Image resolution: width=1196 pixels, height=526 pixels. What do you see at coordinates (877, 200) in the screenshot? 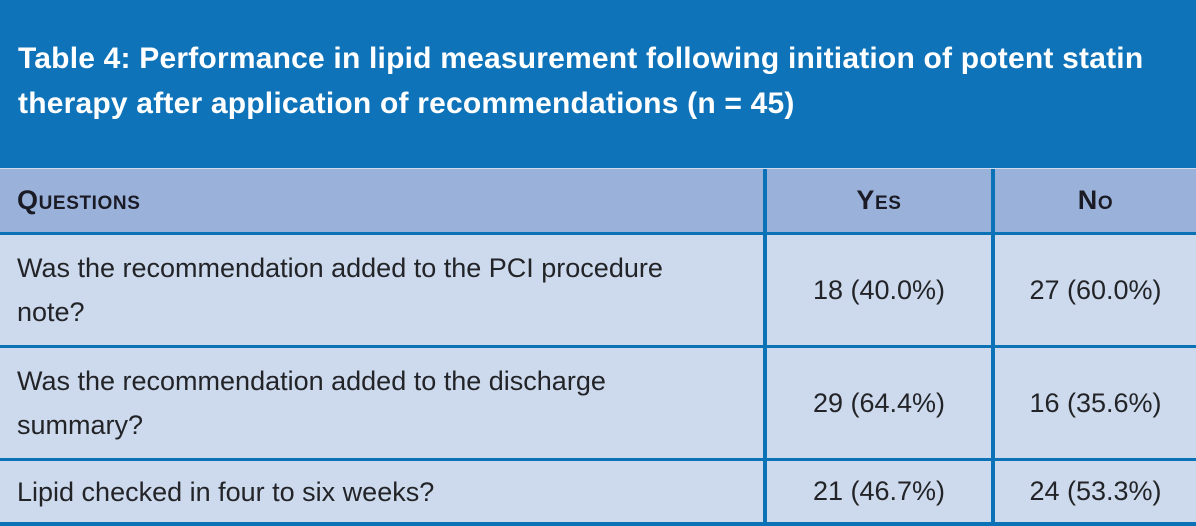
I see `column-header-yes: Yes` at bounding box center [877, 200].